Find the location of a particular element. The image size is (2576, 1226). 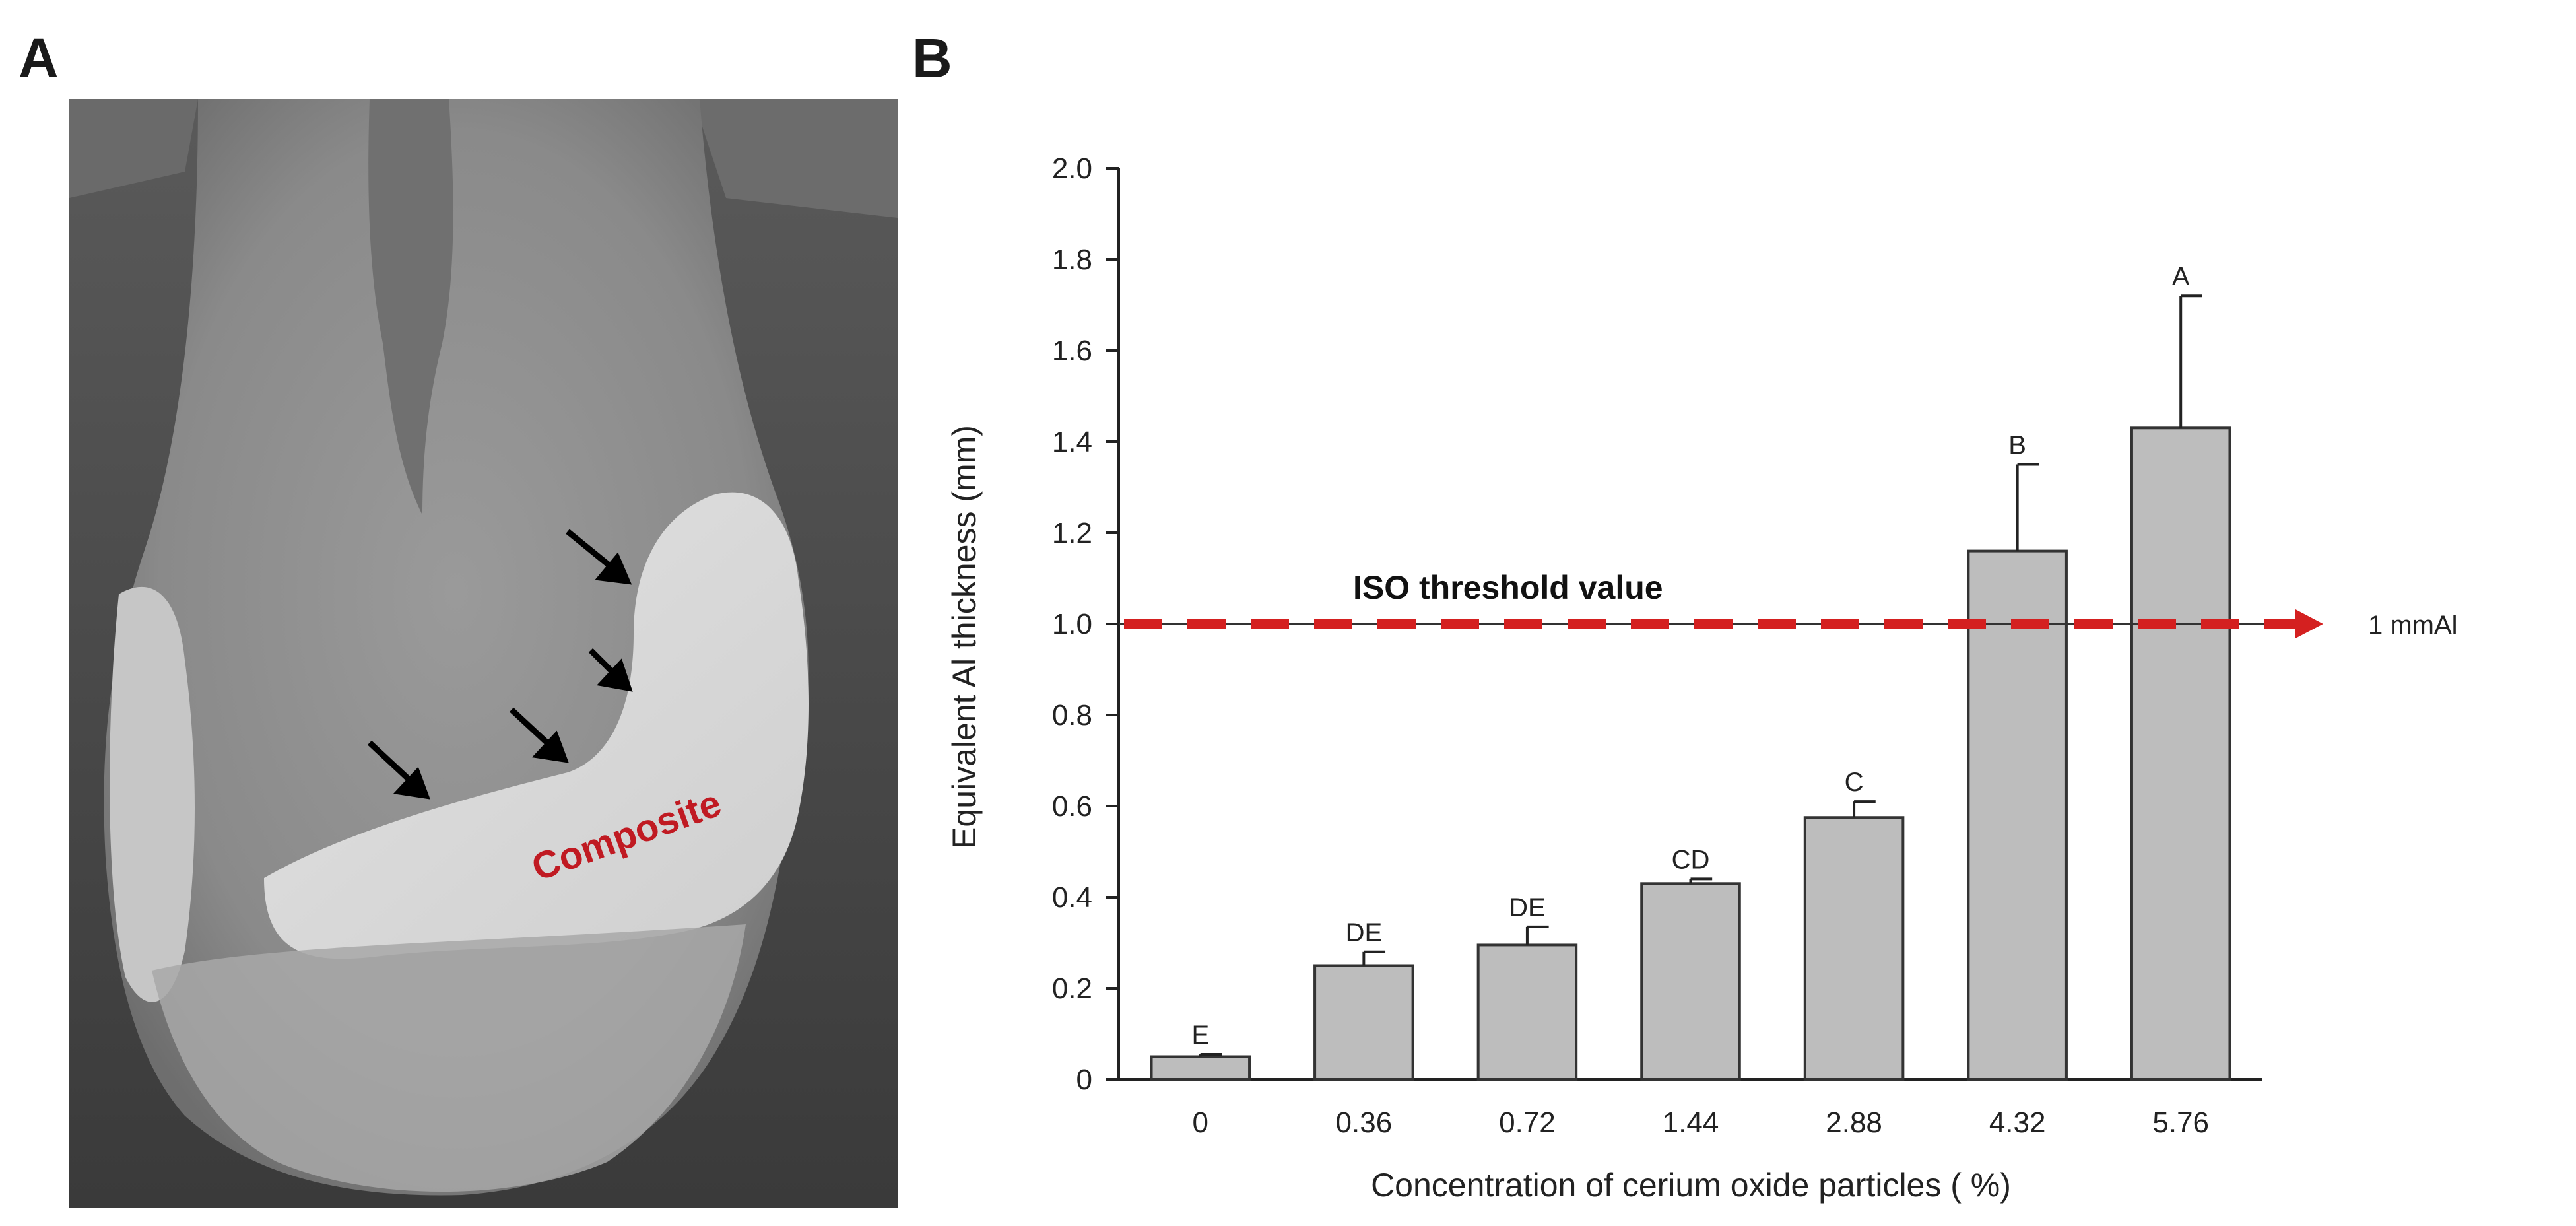

y-tick-label: 1.8 is located at coordinates (1072, 260).